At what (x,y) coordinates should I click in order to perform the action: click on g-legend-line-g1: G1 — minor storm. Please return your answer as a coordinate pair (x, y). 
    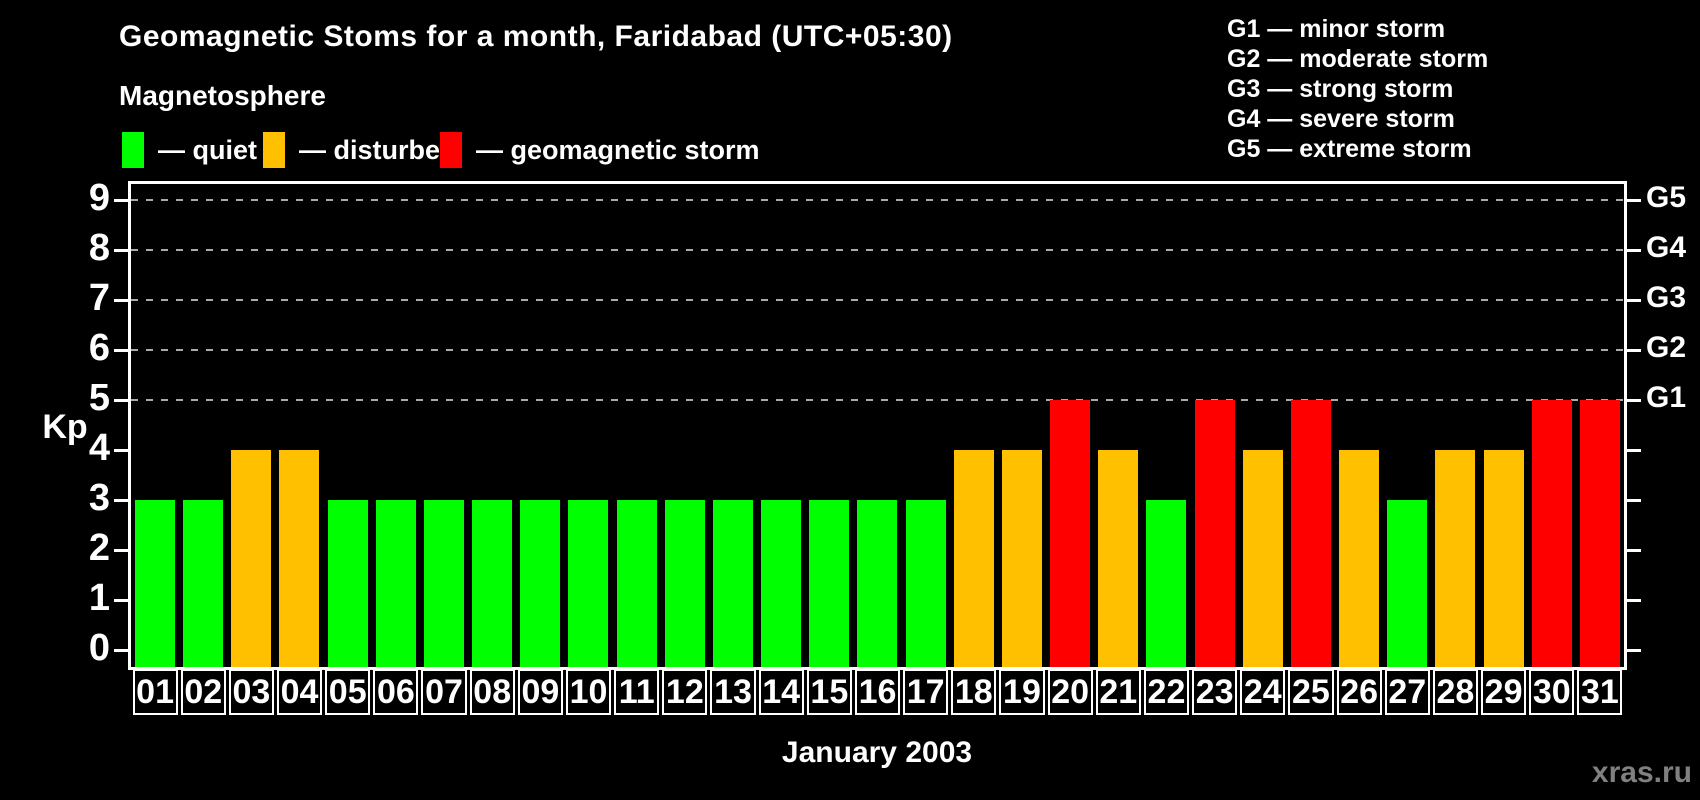
    Looking at the image, I should click on (1336, 29).